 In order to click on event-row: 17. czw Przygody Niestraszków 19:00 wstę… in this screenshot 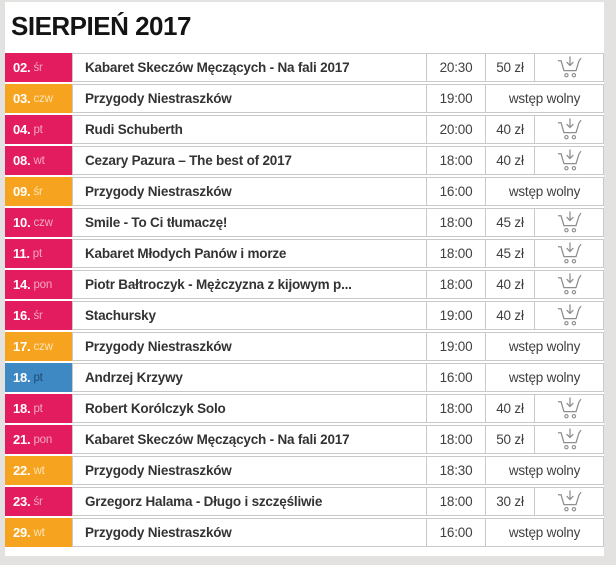, I will do `click(304, 346)`.